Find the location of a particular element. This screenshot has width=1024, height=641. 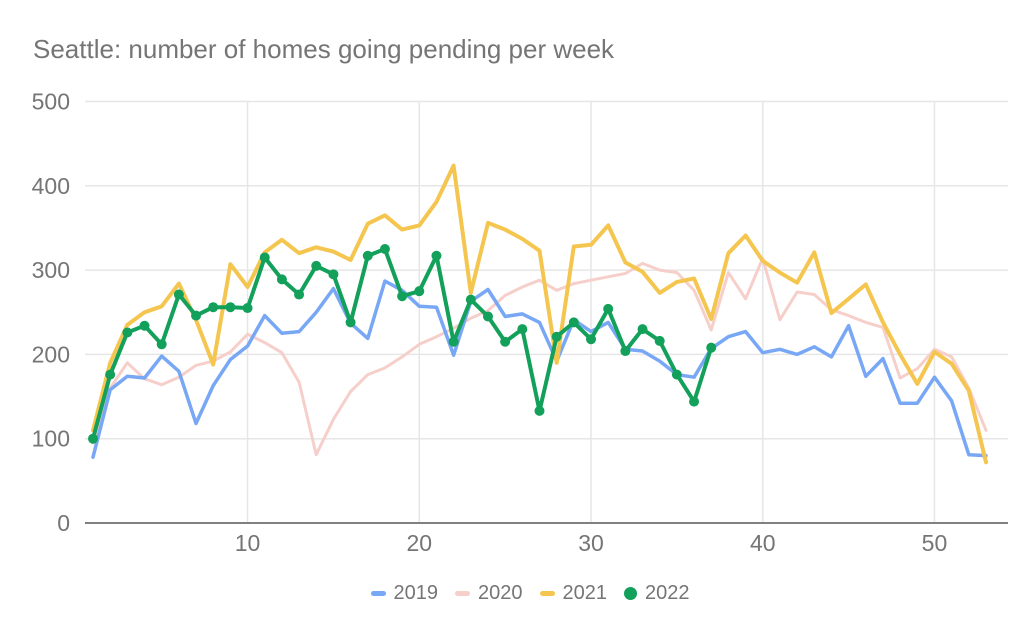

y-tick-label-400: 400 is located at coordinates (51, 186).